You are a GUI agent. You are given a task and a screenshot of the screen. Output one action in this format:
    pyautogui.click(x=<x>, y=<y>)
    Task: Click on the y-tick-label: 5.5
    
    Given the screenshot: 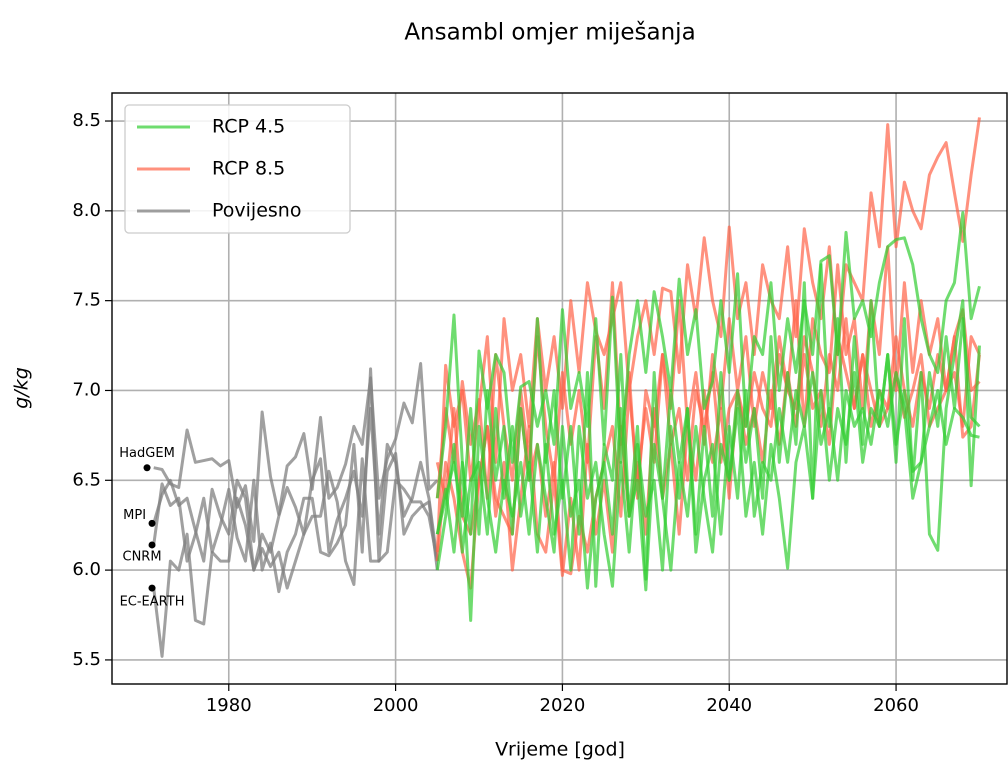 What is the action you would take?
    pyautogui.click(x=86, y=659)
    